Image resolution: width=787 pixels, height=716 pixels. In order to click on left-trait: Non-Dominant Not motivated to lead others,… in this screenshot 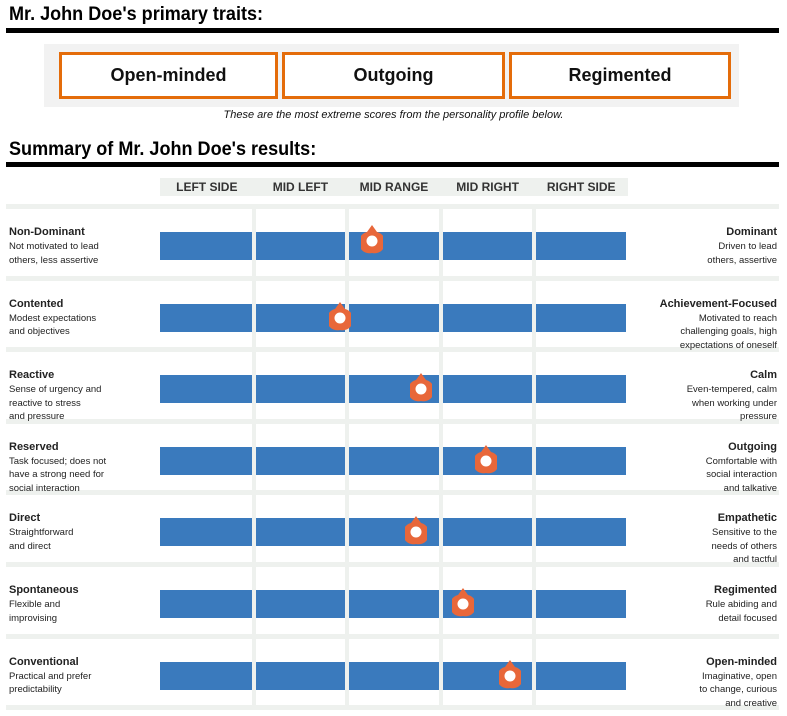, I will do `click(54, 246)`.